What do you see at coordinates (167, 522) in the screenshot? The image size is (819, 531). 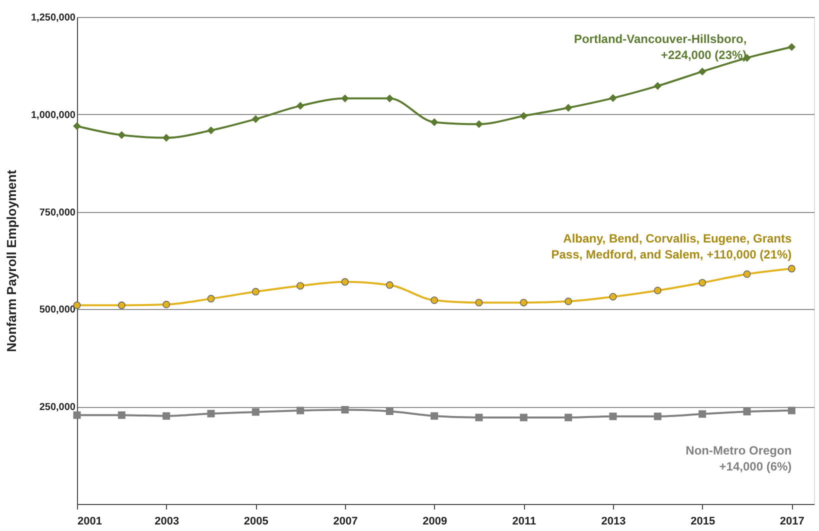 I see `x-tick-label: 2003` at bounding box center [167, 522].